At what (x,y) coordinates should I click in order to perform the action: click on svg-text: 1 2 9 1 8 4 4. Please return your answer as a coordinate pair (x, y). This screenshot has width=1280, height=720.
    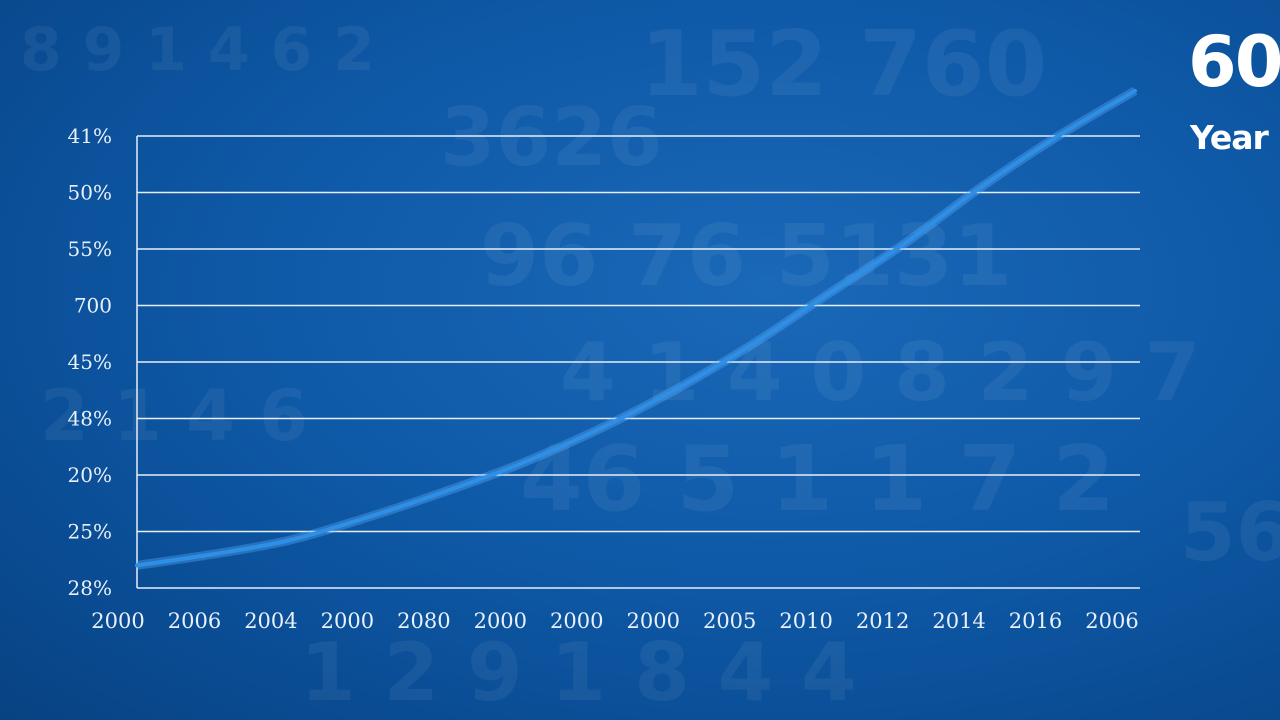
    Looking at the image, I should click on (578, 672).